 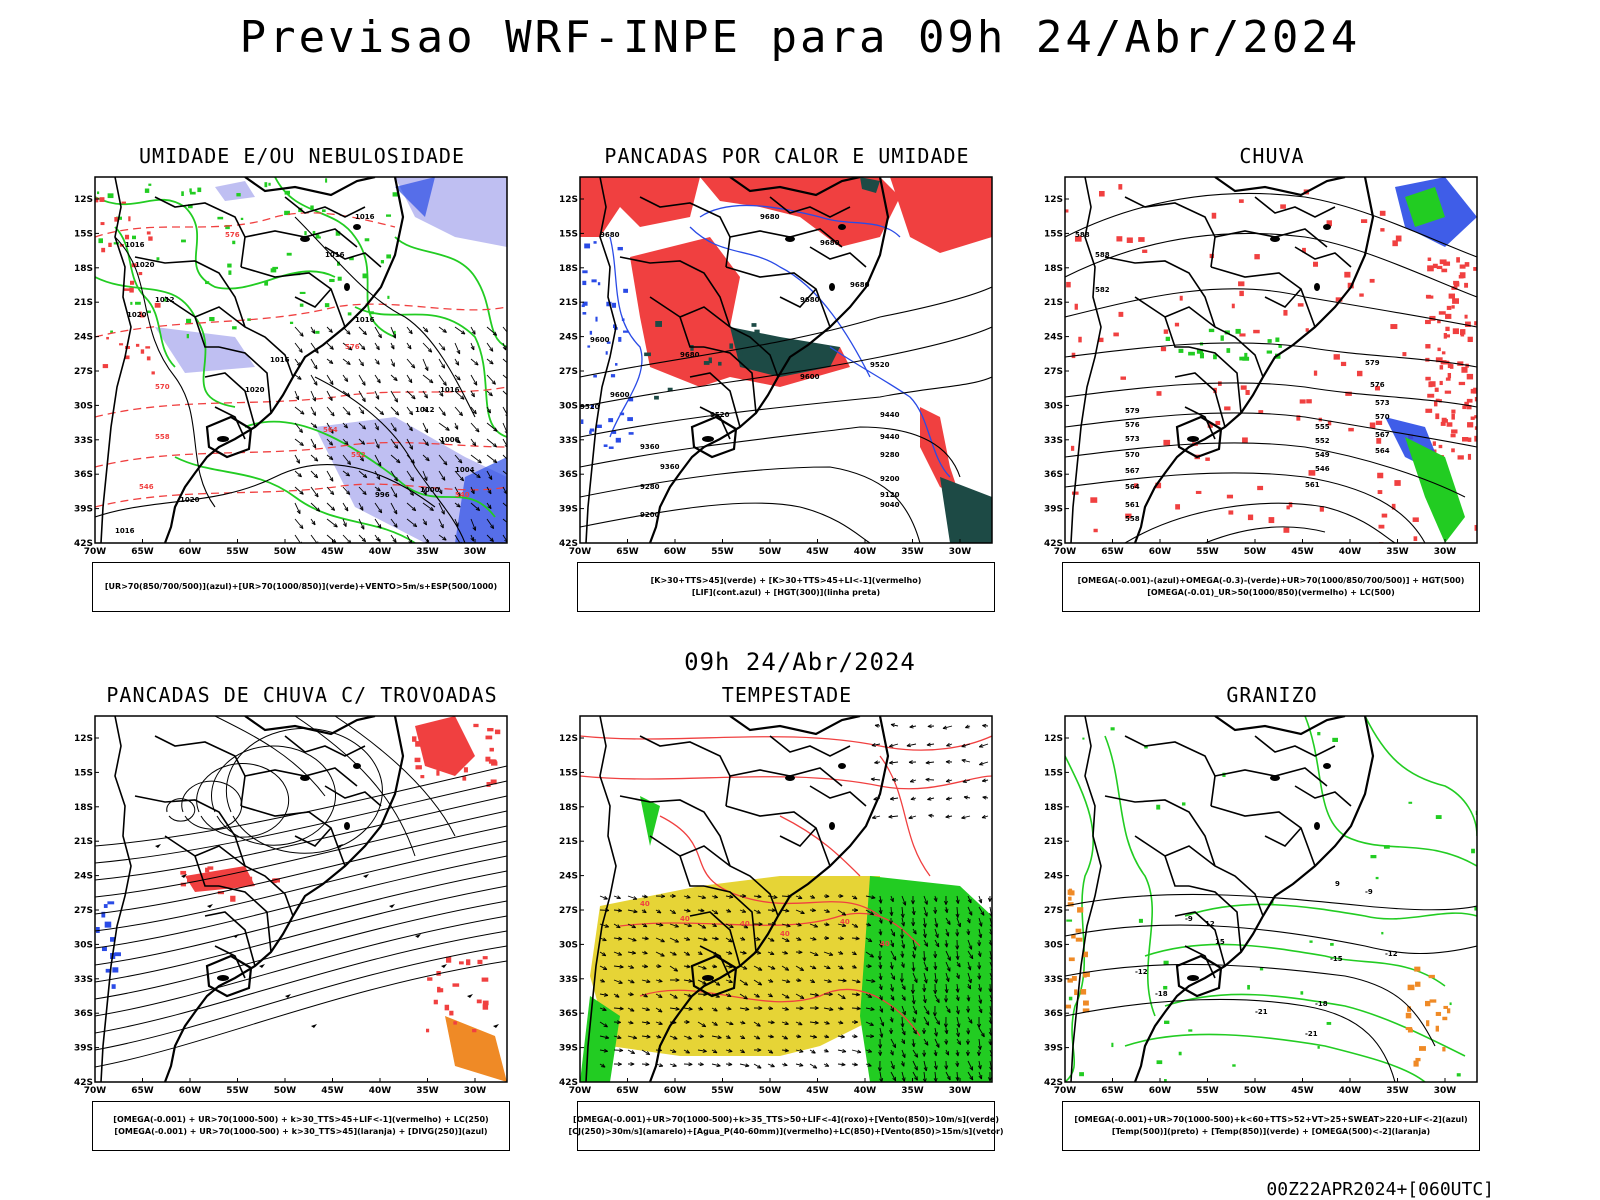 What do you see at coordinates (450, 440) in the screenshot?
I see `contour-label: 1008` at bounding box center [450, 440].